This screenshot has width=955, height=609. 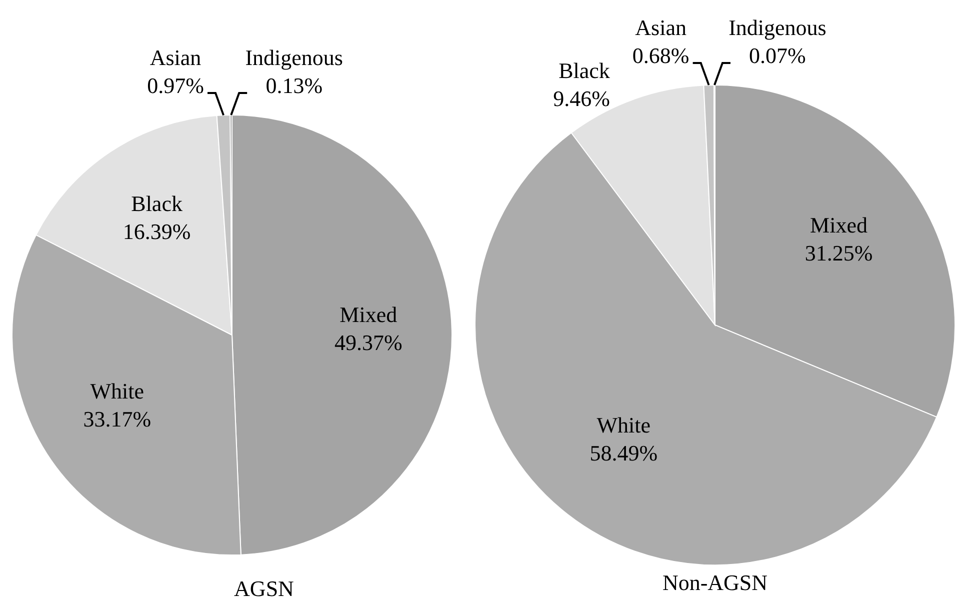 I want to click on text: AGSN, so click(x=264, y=588).